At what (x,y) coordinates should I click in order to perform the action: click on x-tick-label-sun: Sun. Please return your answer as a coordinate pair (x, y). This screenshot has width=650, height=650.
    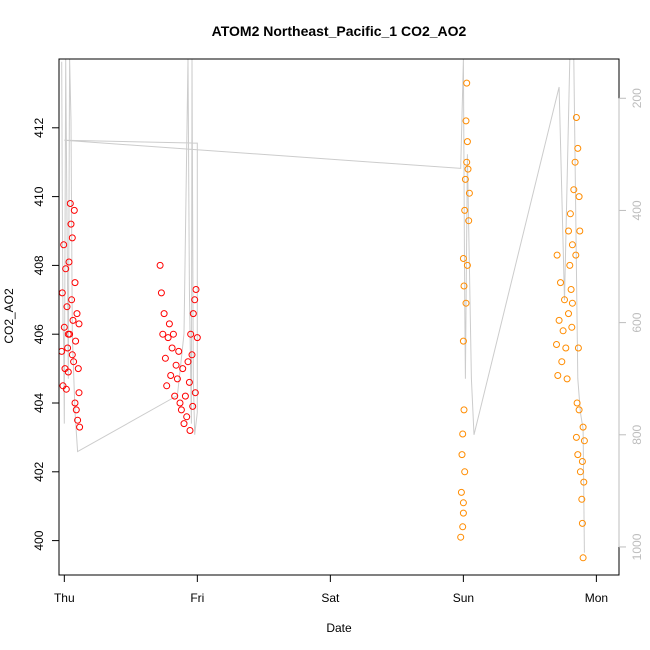
    Looking at the image, I should click on (463, 598).